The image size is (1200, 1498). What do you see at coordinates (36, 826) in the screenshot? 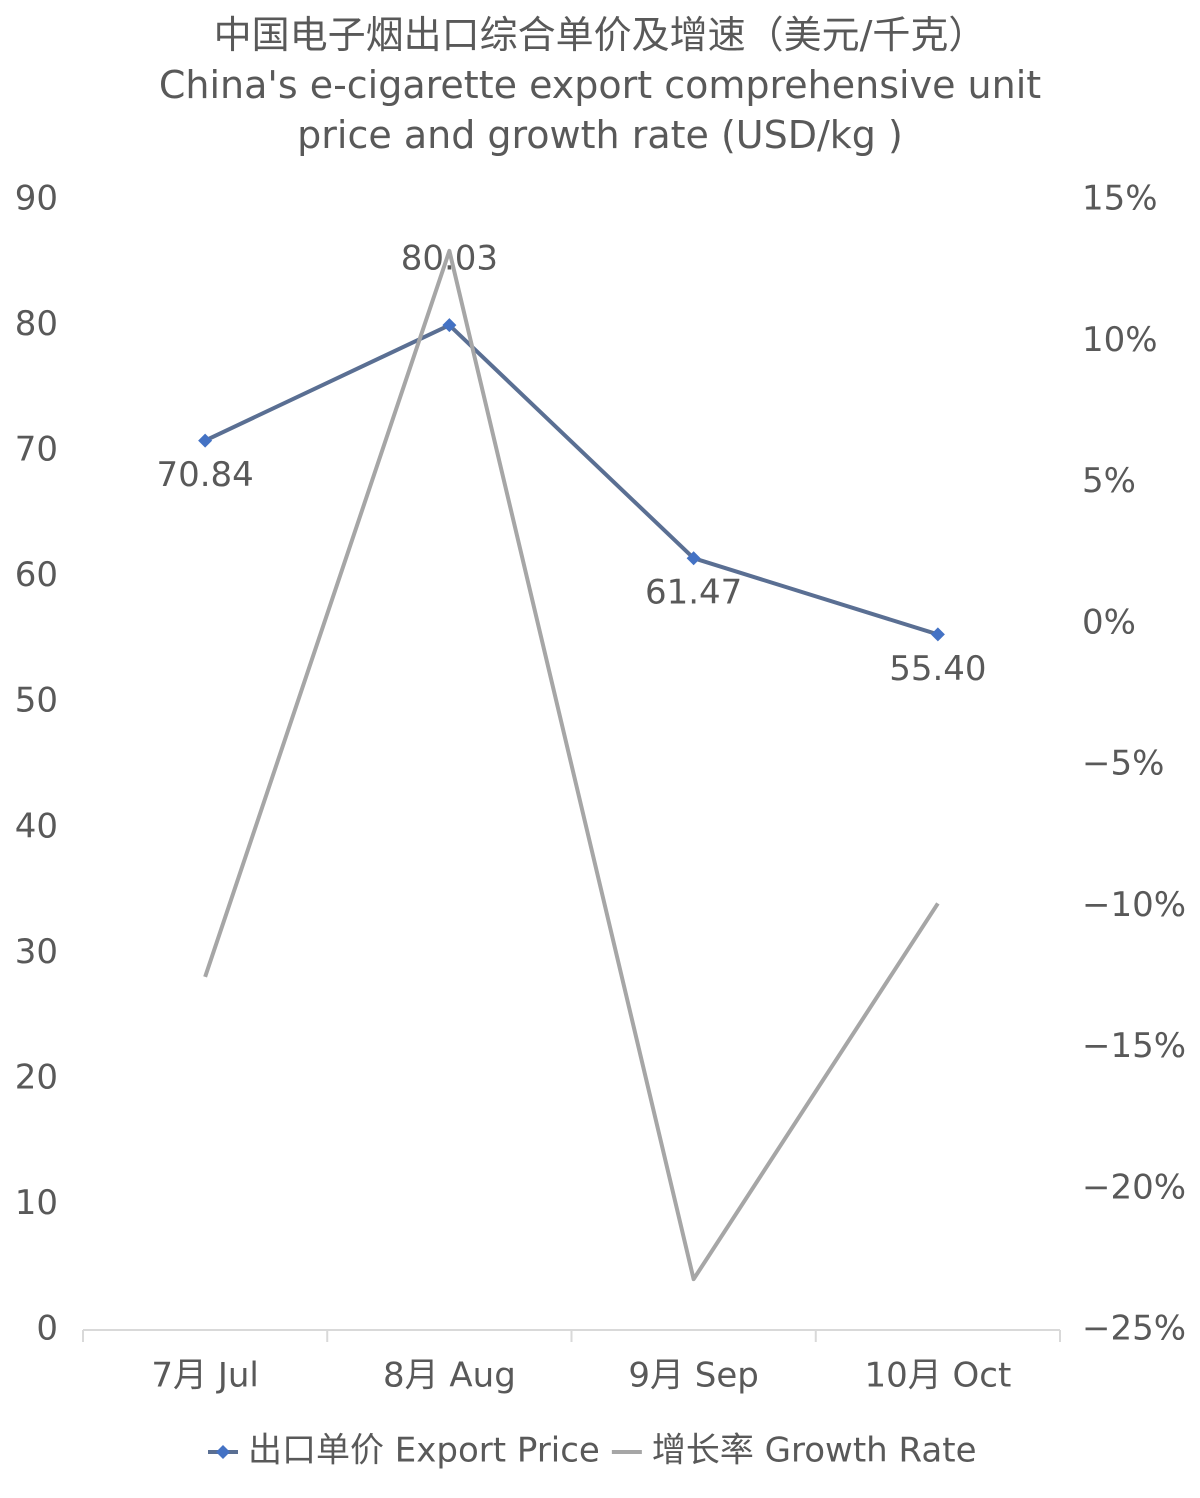
I see `y-tick-label: 40` at bounding box center [36, 826].